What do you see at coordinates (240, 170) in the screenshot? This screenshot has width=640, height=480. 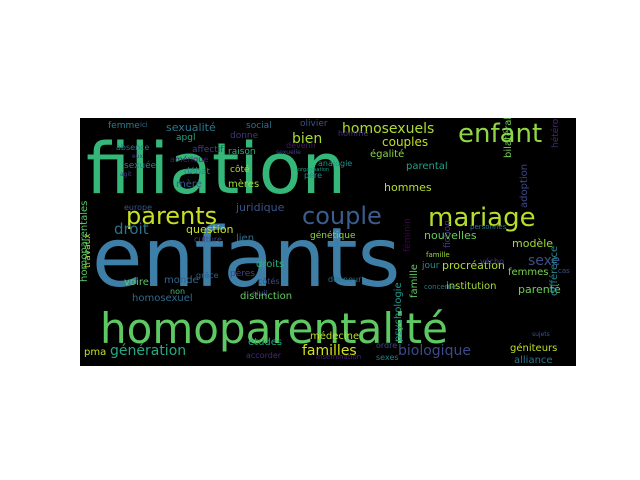 I see `word: côté` at bounding box center [240, 170].